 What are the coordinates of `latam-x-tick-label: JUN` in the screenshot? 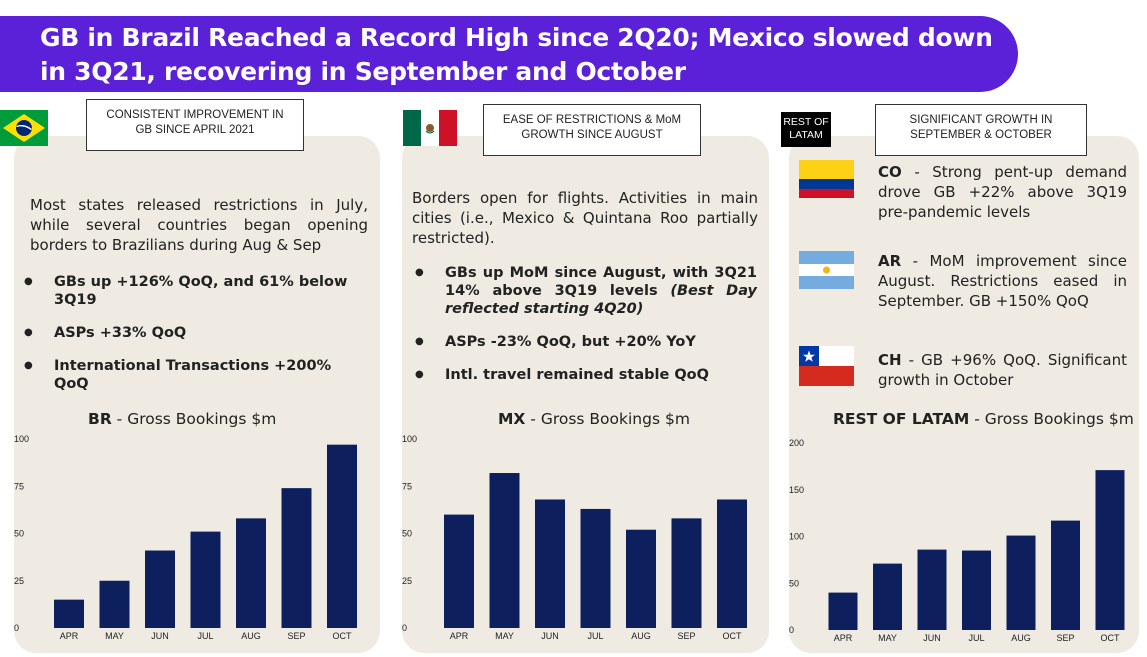 It's located at (932, 638).